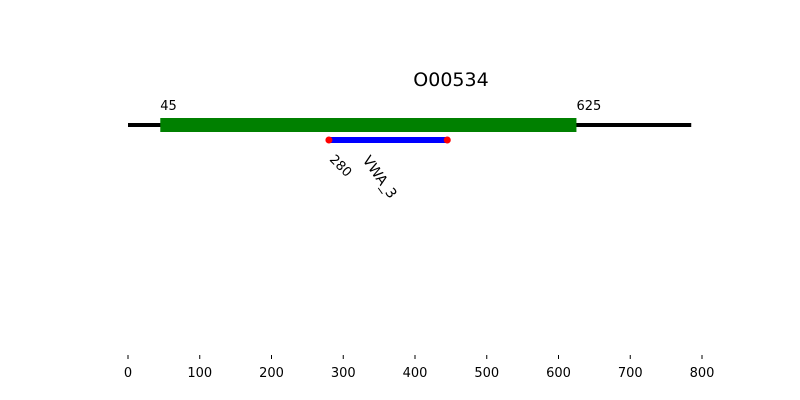  Describe the element at coordinates (558, 373) in the screenshot. I see `x-tick-label: 600` at that location.